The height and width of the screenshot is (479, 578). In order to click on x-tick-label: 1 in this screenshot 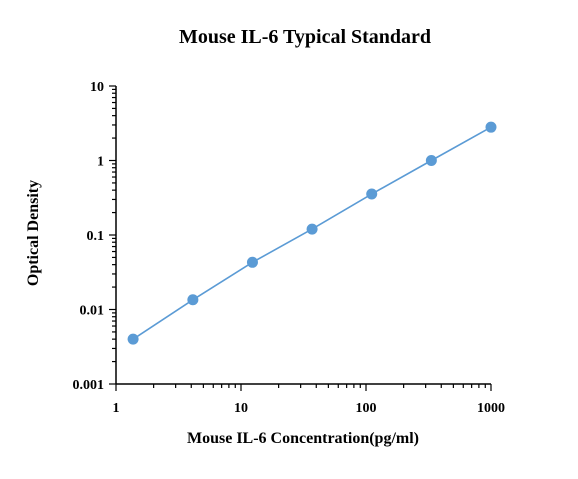, I will do `click(116, 408)`.